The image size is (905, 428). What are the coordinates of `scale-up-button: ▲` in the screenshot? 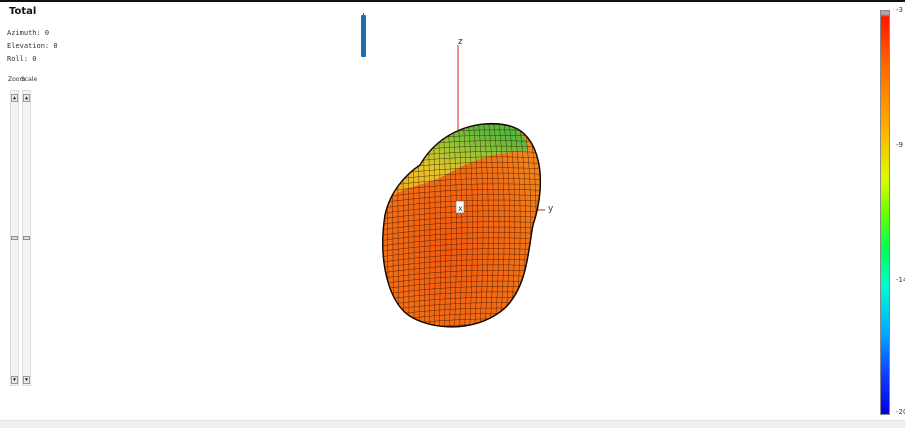 It's located at (26, 98).